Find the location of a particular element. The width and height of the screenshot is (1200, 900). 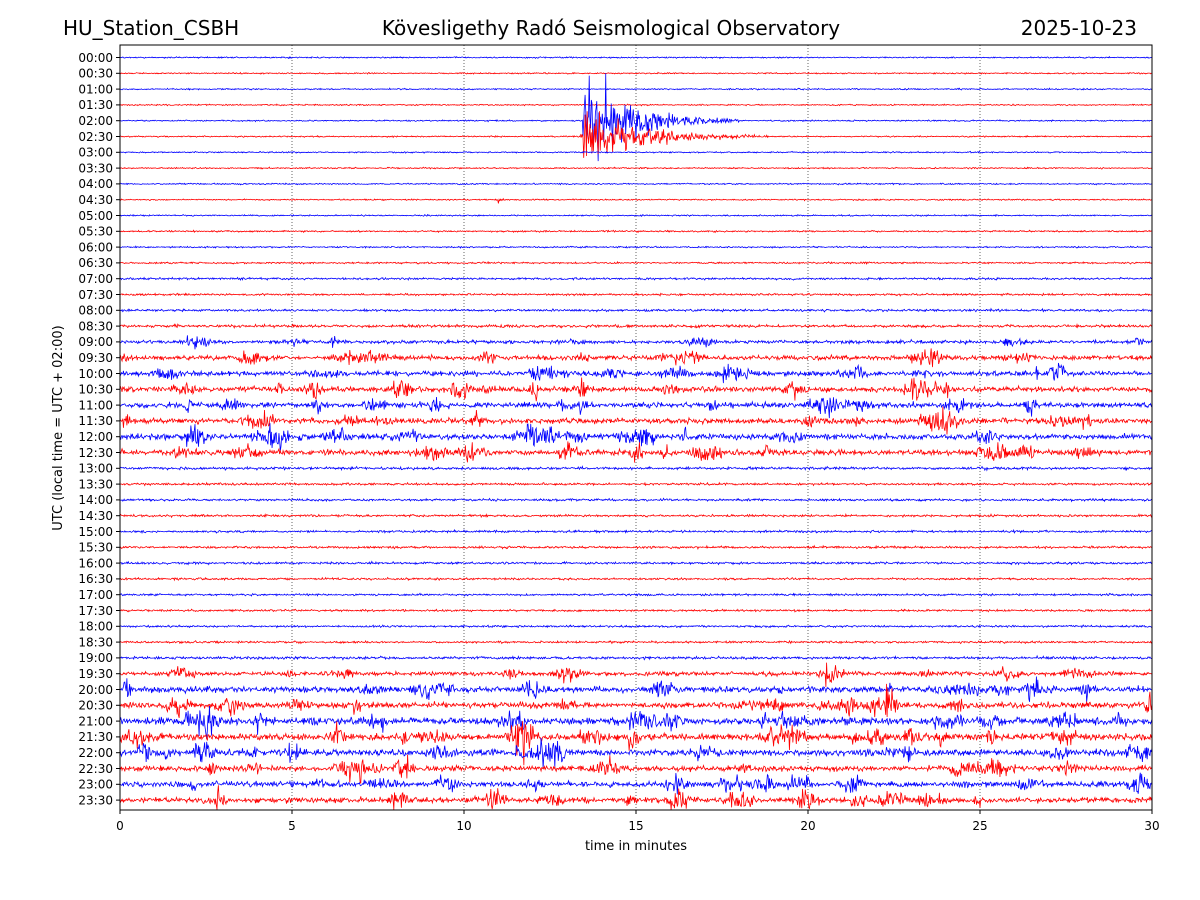

y-tick-label-15:00: 15:00 is located at coordinates (95, 532).